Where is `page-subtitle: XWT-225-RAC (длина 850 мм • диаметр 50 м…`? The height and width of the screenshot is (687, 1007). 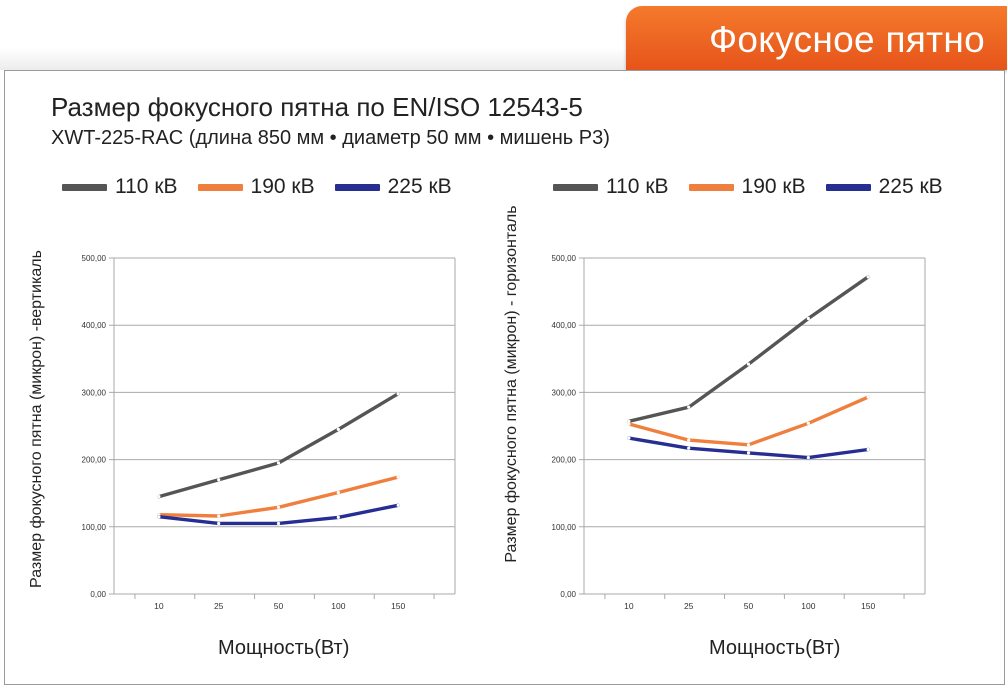
page-subtitle: XWT-225-RAC (длина 850 мм • диаметр 50 м… is located at coordinates (330, 138).